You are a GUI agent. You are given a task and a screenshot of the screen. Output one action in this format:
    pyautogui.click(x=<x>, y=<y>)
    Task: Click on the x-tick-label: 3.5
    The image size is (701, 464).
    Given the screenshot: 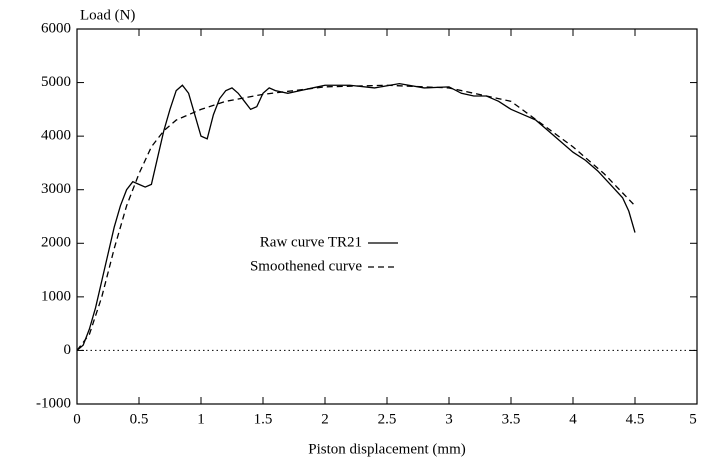 What is the action you would take?
    pyautogui.click(x=511, y=419)
    